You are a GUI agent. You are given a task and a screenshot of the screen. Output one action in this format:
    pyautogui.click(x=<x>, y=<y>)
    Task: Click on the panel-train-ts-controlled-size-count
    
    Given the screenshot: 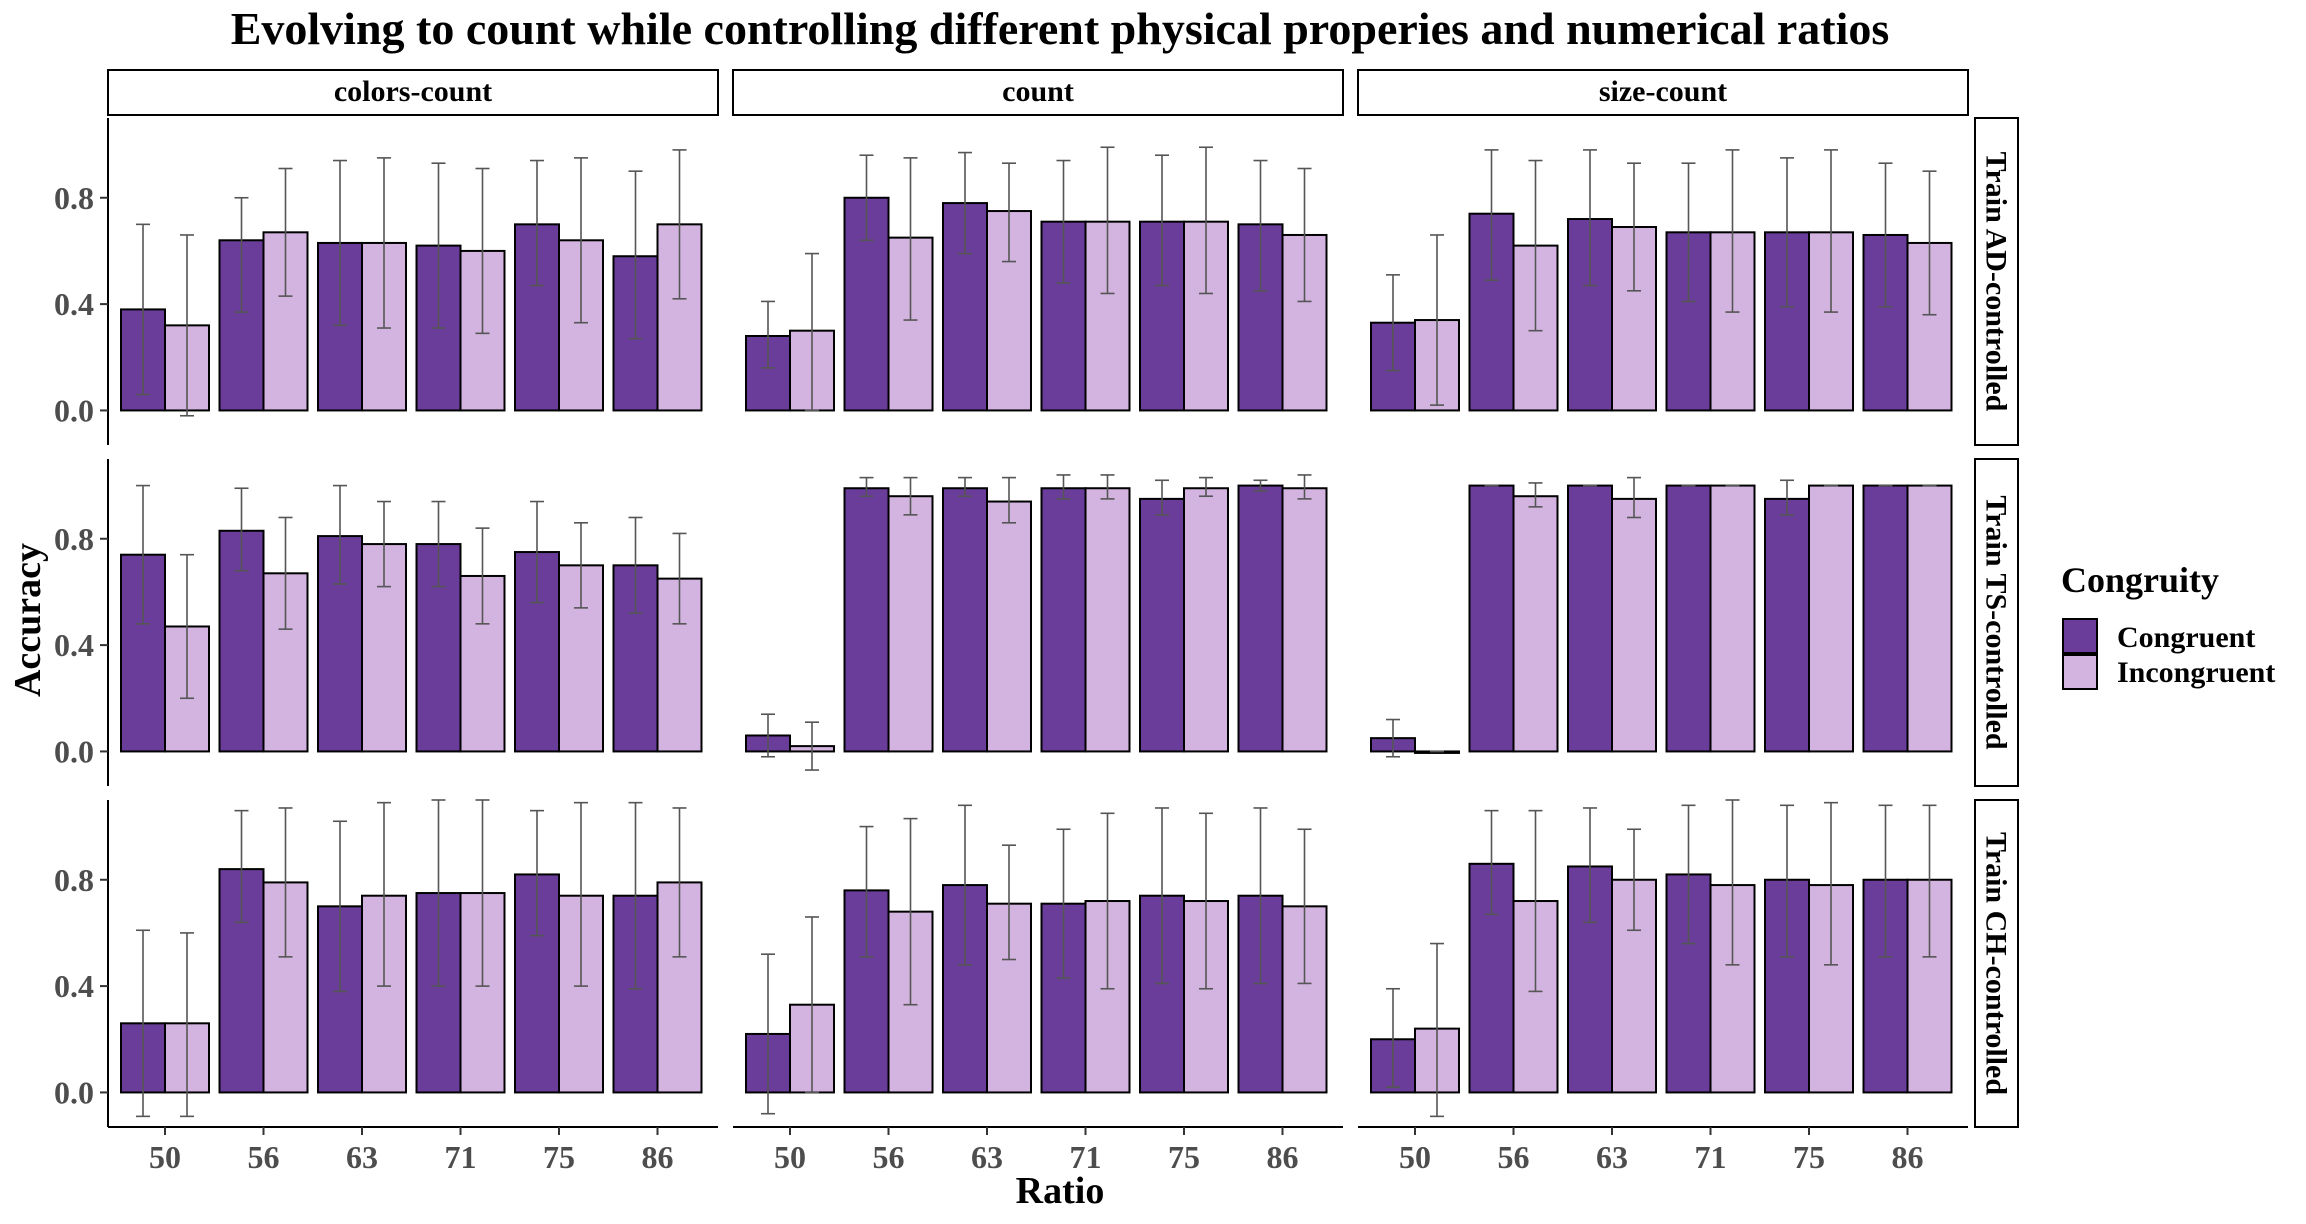 What is the action you would take?
    pyautogui.click(x=1661, y=617)
    